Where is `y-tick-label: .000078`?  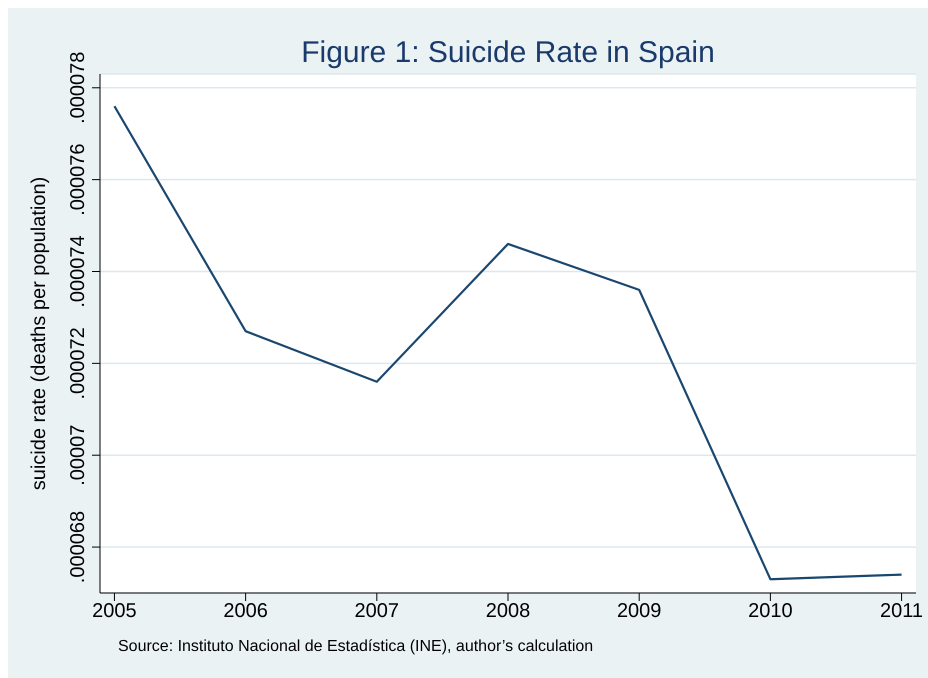 y-tick-label: .000078 is located at coordinates (78, 88).